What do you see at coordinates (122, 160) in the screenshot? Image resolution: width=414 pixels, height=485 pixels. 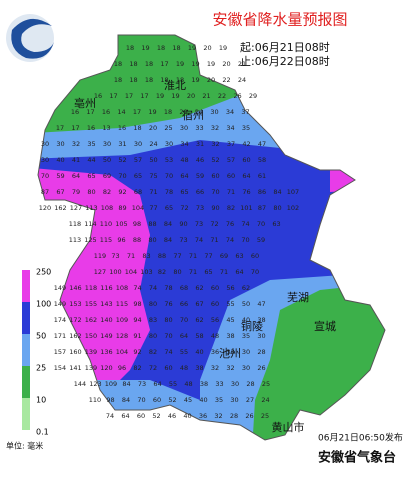 I see `grid-value: 52` at bounding box center [122, 160].